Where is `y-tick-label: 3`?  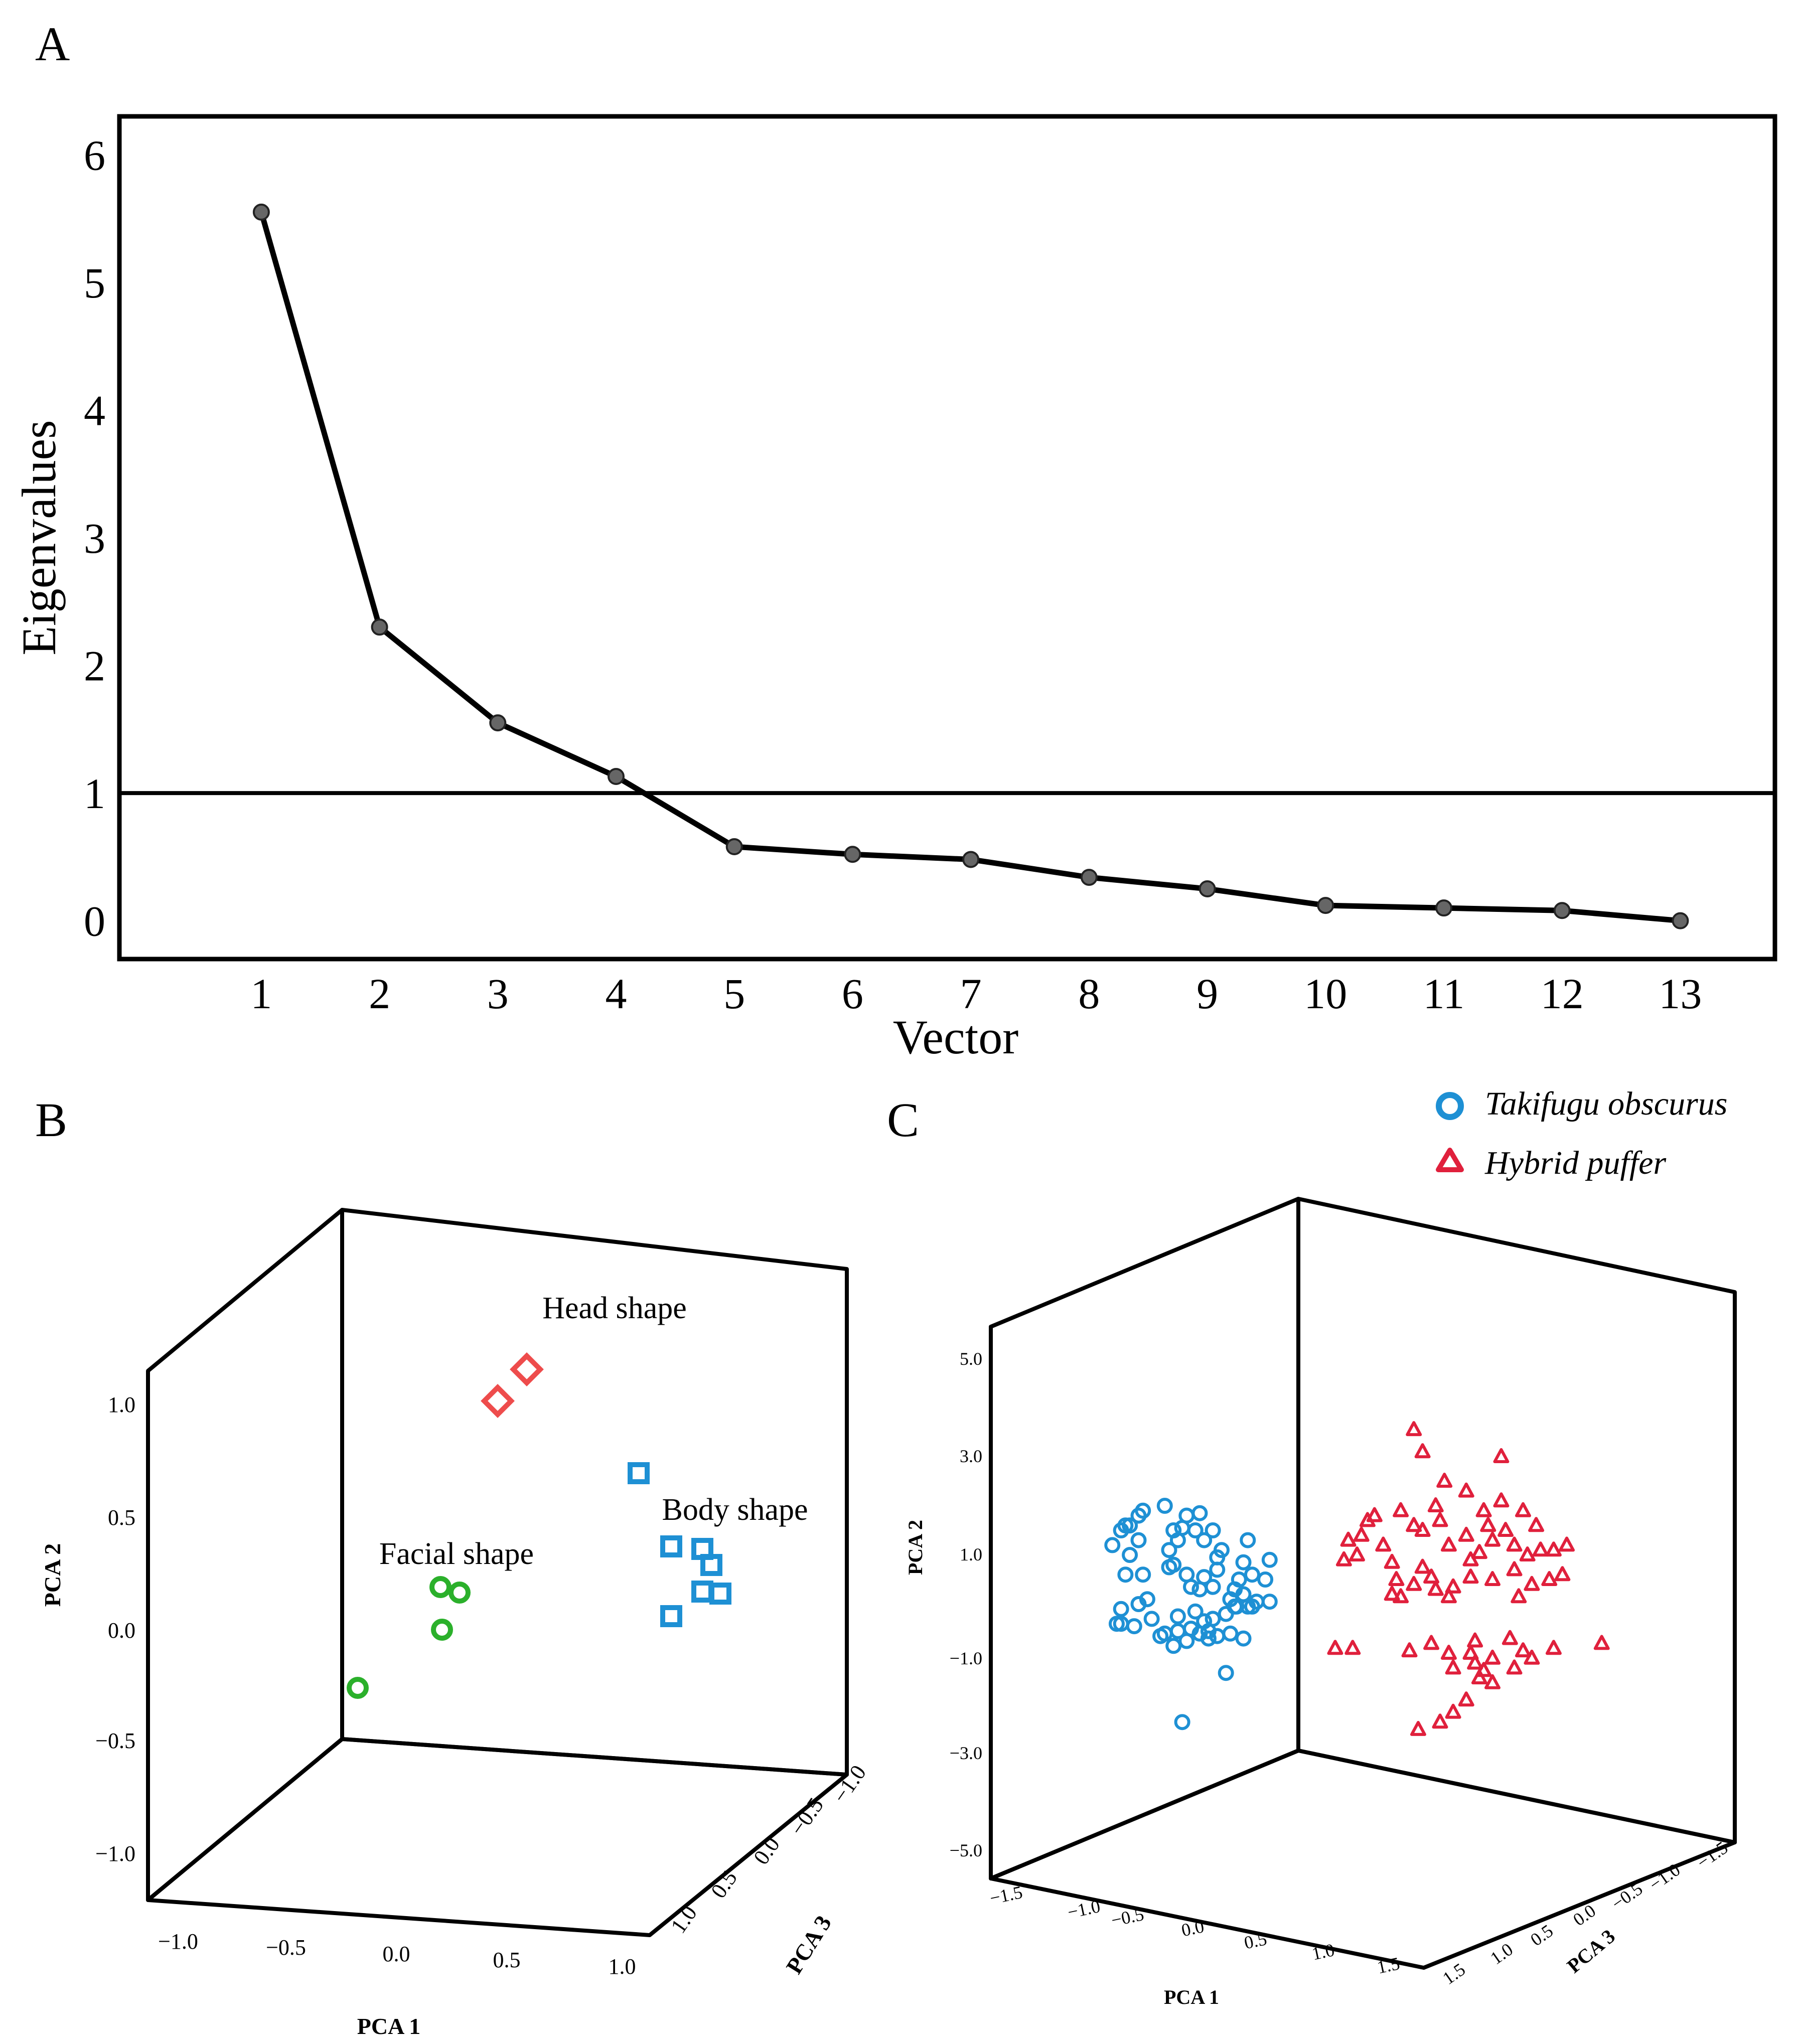
y-tick-label: 3 is located at coordinates (94, 538).